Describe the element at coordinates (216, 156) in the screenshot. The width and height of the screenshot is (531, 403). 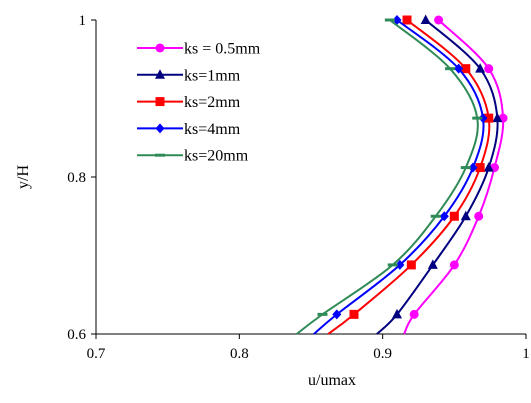
I see `legend-label: ks=20mm` at that location.